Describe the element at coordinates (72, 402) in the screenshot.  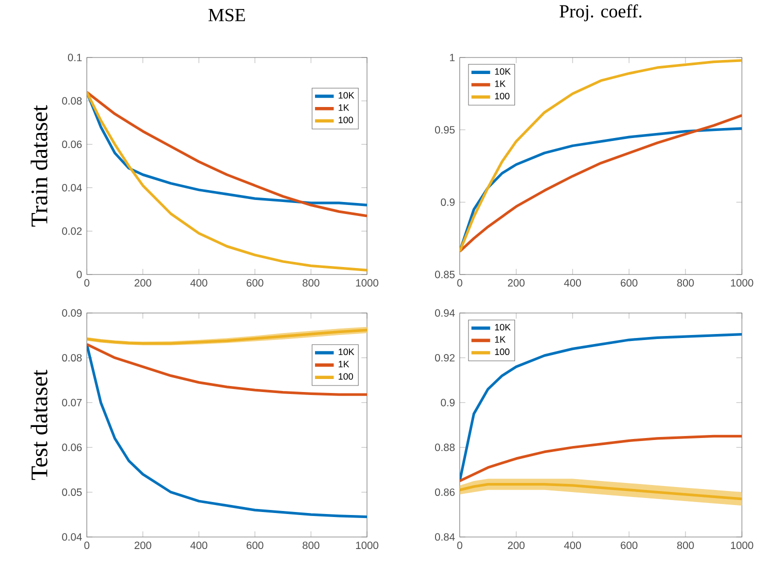
I see `y-tick-label: 0.07` at that location.